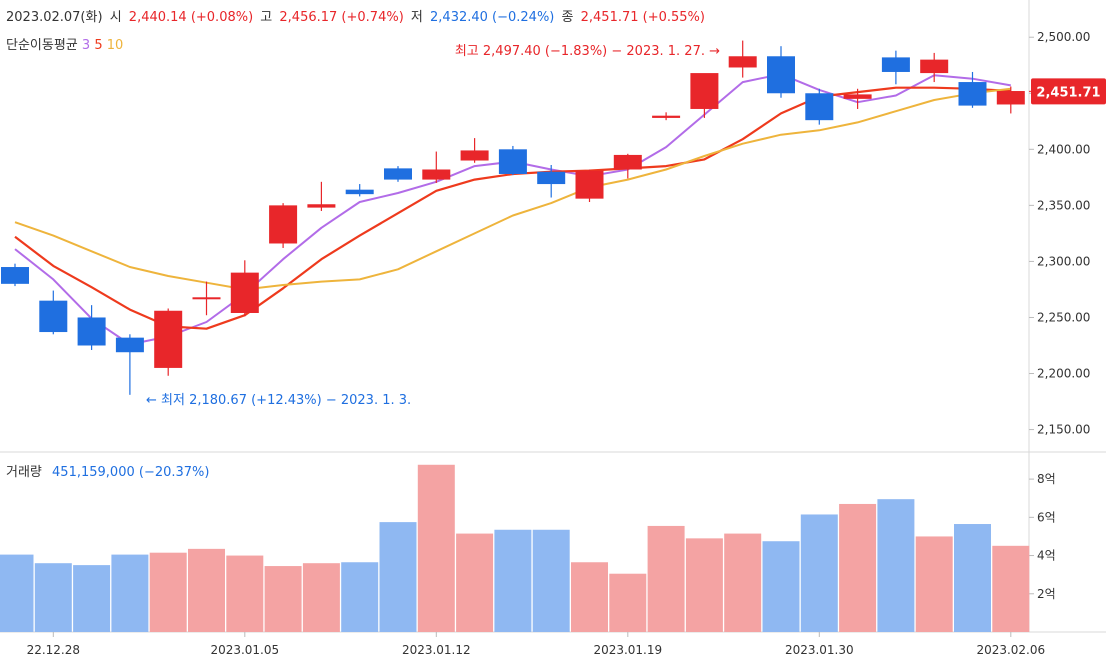 This screenshot has height=668, width=1106. What do you see at coordinates (1046, 556) in the screenshot?
I see `volume-tick-label: 4억` at bounding box center [1046, 556].